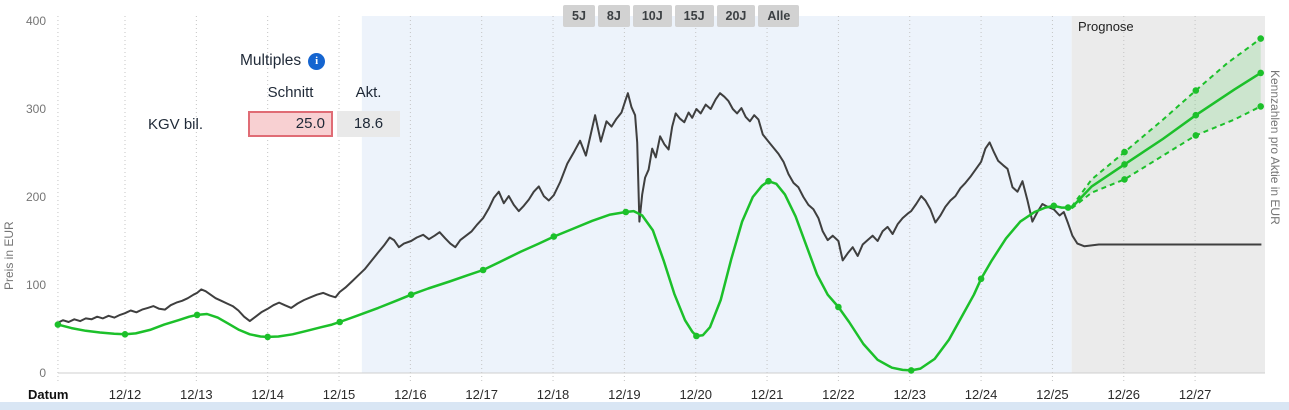  I want to click on info-icon: i, so click(317, 61).